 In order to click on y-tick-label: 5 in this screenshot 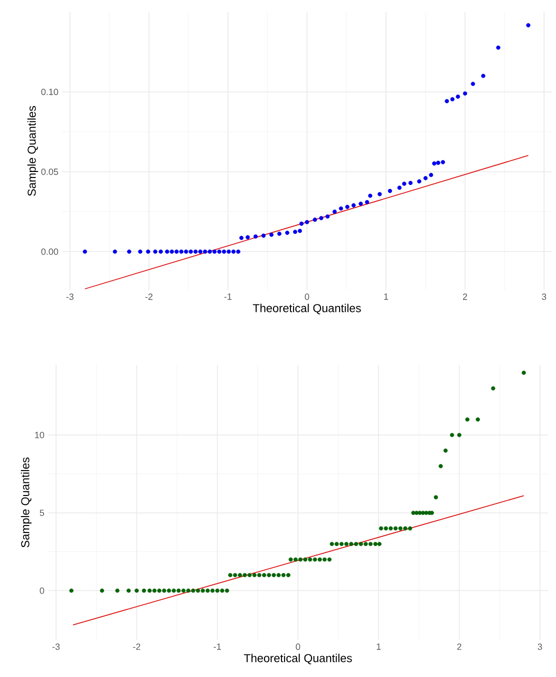, I will do `click(42, 513)`.